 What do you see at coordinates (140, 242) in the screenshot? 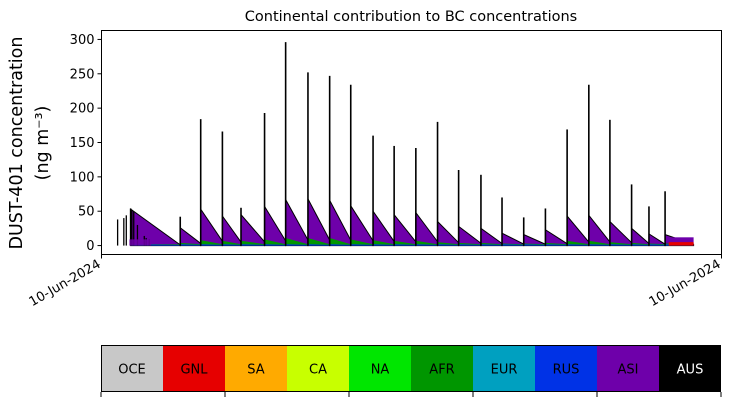
I see `series-asi-head` at bounding box center [140, 242].